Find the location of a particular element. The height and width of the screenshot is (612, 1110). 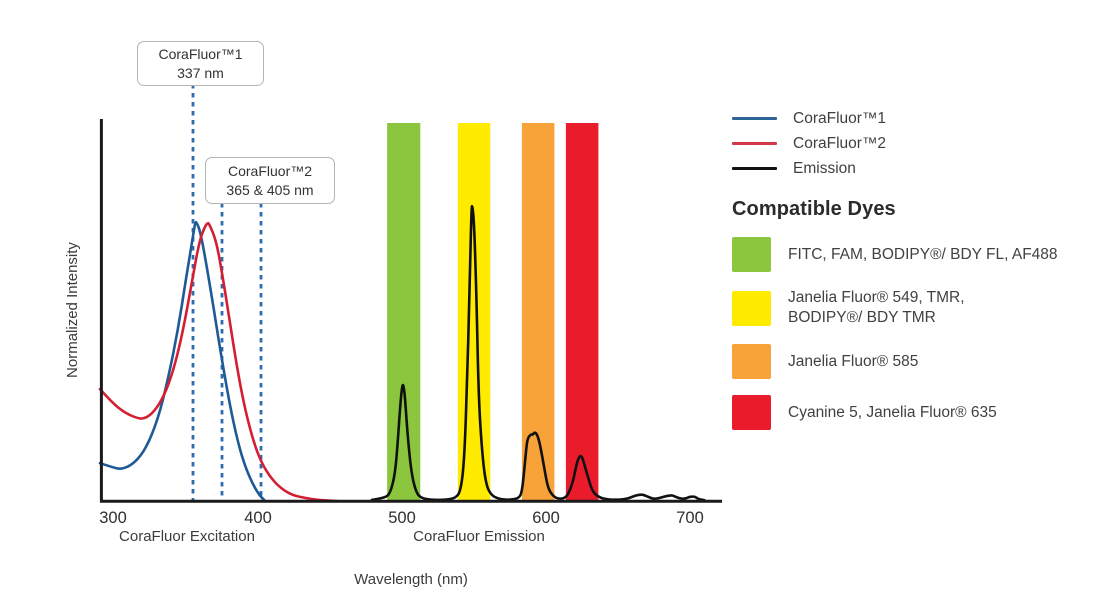

dye-label: FITC, FAM, BODIPY®/ BDY FL, AF488 is located at coordinates (923, 254).